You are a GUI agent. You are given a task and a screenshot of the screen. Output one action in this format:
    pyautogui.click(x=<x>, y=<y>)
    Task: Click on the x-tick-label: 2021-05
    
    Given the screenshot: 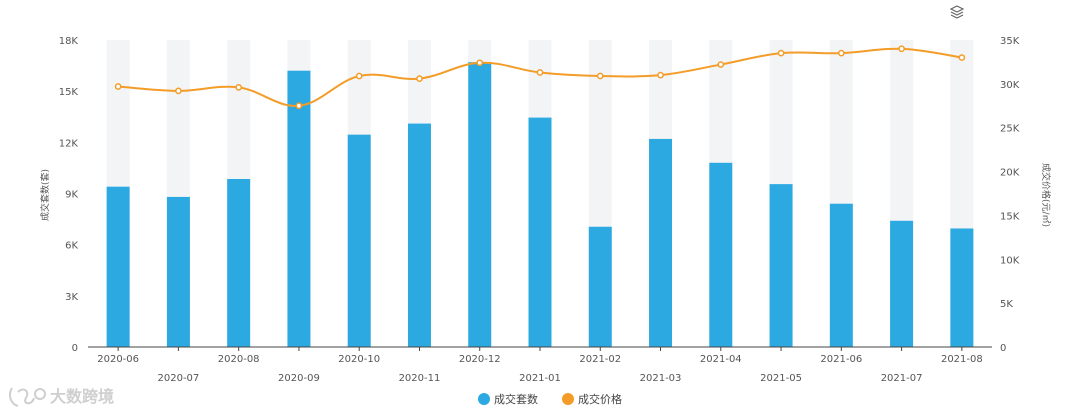 What is the action you would take?
    pyautogui.click(x=781, y=378)
    